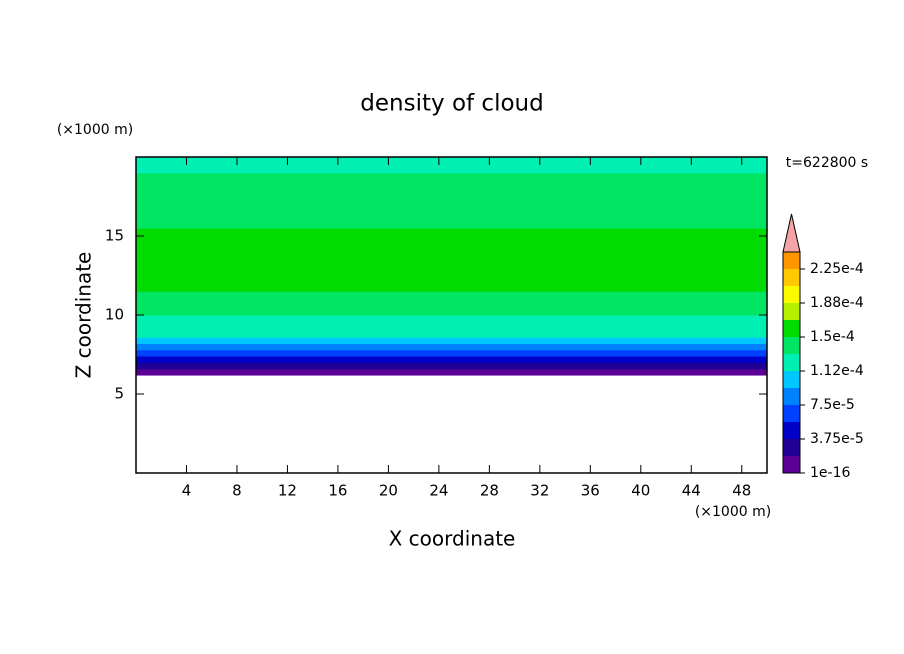 The width and height of the screenshot is (904, 654). I want to click on x-tick-label: 44, so click(691, 491).